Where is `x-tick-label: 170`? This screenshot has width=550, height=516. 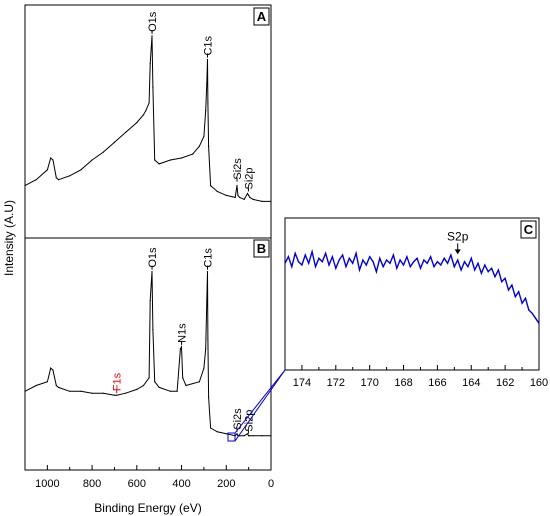 x-tick-label: 170 is located at coordinates (369, 383).